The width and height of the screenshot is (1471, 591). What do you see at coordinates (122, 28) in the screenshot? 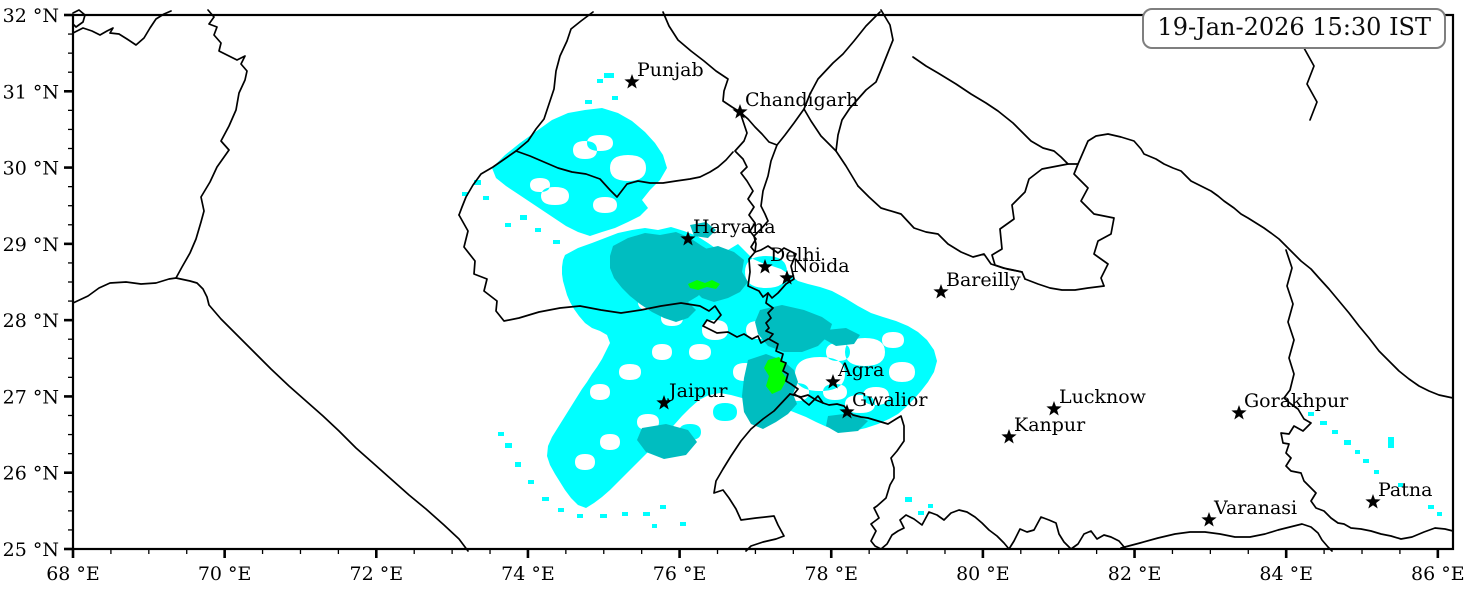
I see `border-topleft-wiggle` at bounding box center [122, 28].